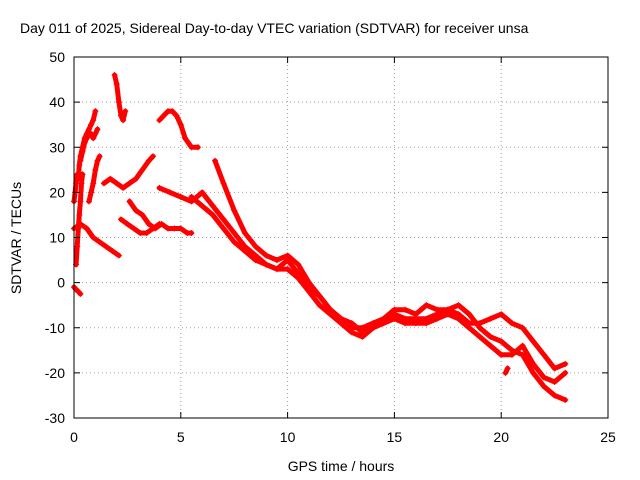 The image size is (640, 480). What do you see at coordinates (57, 57) in the screenshot?
I see `y-tick-label: 50` at bounding box center [57, 57].